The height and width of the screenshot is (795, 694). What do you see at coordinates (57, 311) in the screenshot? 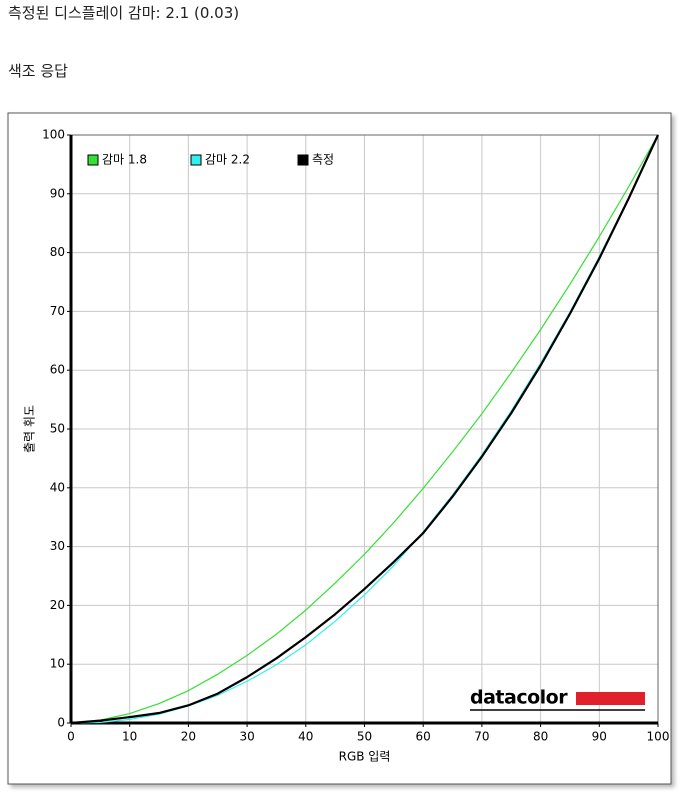
I see `y-tick-label: 70` at bounding box center [57, 311].